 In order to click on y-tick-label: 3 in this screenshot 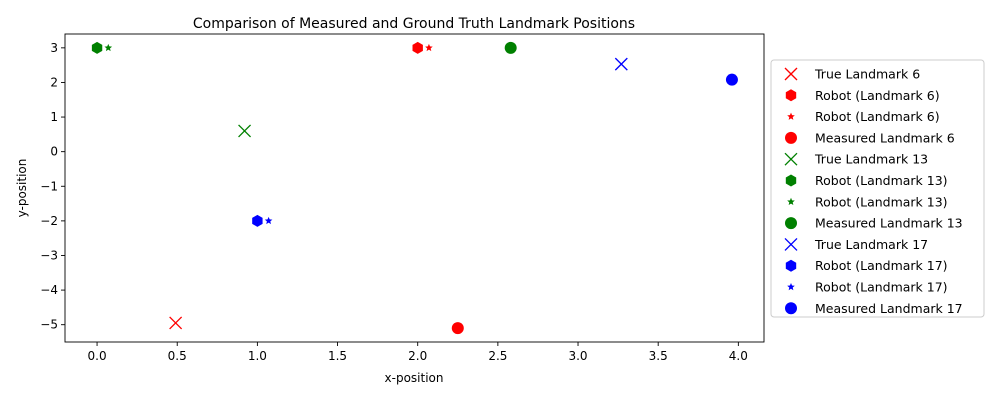, I will do `click(54, 48)`.